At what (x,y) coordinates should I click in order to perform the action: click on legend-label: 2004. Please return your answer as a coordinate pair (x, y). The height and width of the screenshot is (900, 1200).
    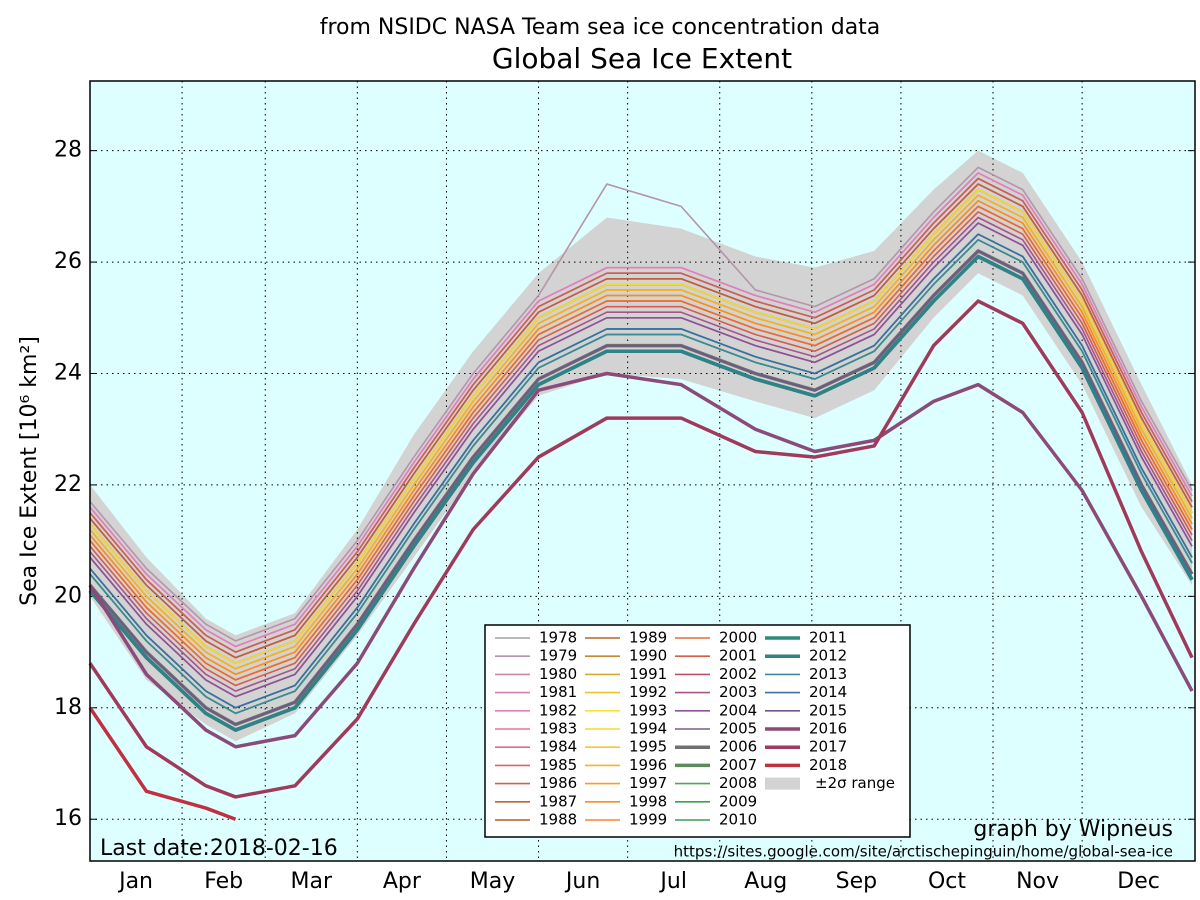
    Looking at the image, I should click on (738, 710).